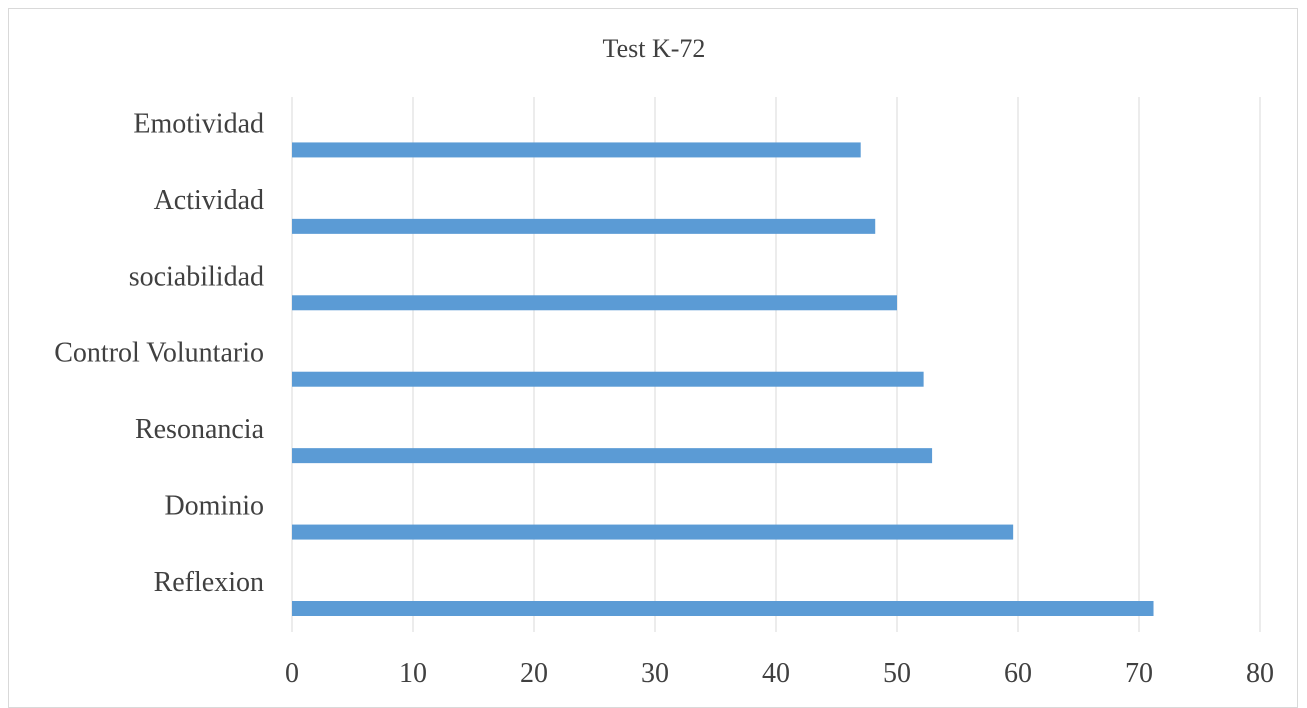 Image resolution: width=1307 pixels, height=708 pixels. Describe the element at coordinates (897, 673) in the screenshot. I see `x-tick-label: 50` at that location.